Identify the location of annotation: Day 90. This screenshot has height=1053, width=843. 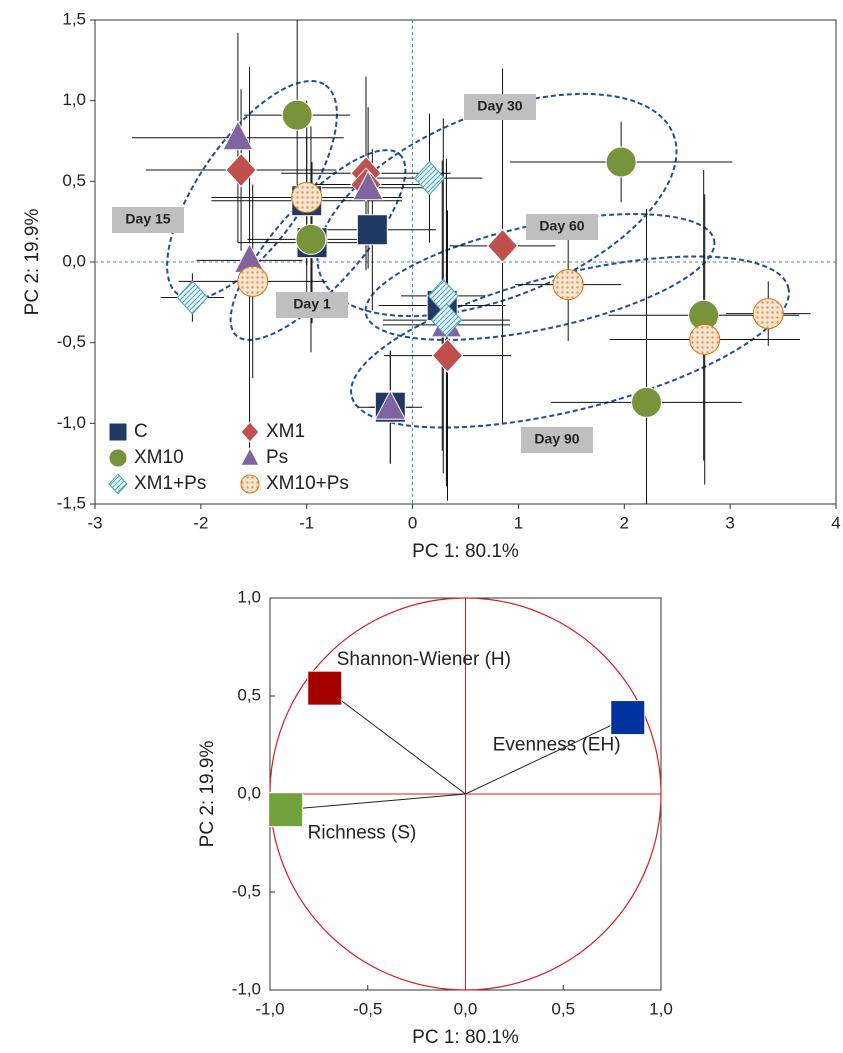
(556, 439).